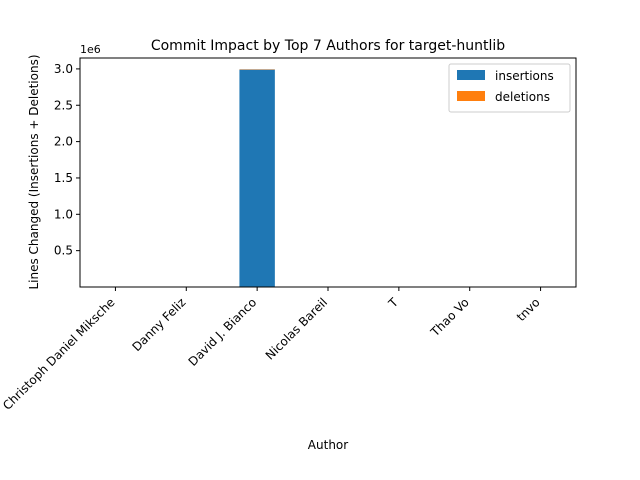 The height and width of the screenshot is (480, 640). What do you see at coordinates (34, 171) in the screenshot?
I see `y-axis-label: Lines Changed (Insertions + Deletions)` at bounding box center [34, 171].